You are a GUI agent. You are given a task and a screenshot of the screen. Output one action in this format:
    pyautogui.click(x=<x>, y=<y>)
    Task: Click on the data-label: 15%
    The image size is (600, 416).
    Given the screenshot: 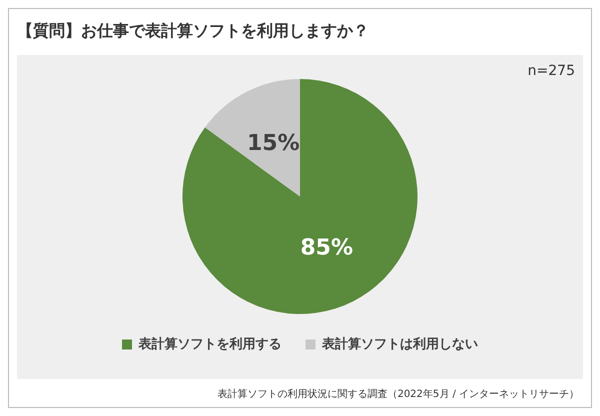 What is the action you would take?
    pyautogui.click(x=273, y=143)
    